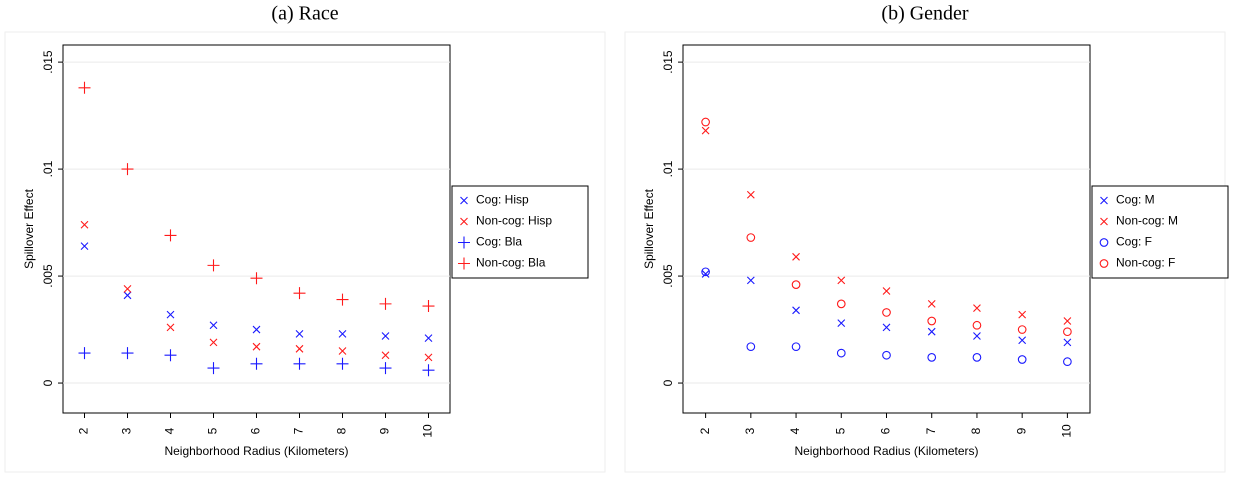 This screenshot has height=478, width=1233. What do you see at coordinates (649, 228) in the screenshot?
I see `y-axis-label: Spillover Effect` at bounding box center [649, 228].